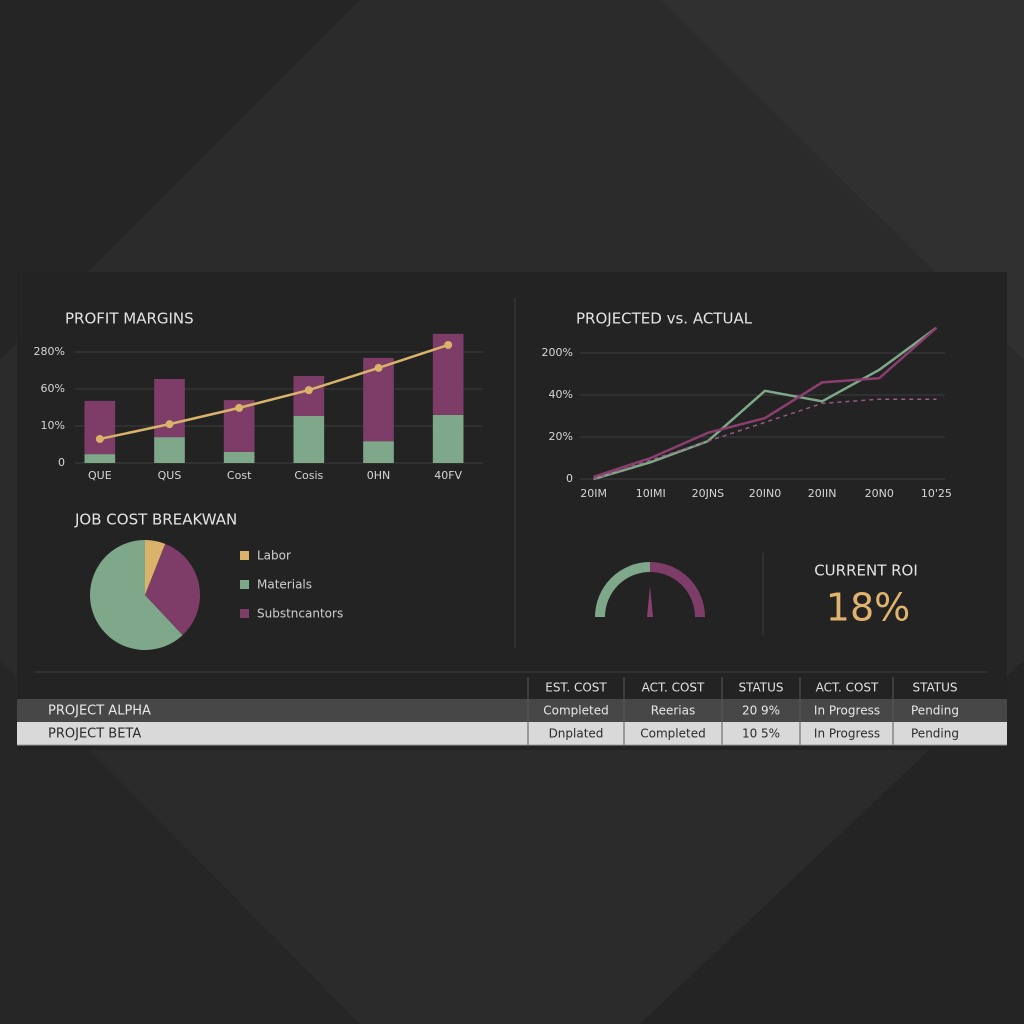  I want to click on x-tick-label: Cosis, so click(308, 475).